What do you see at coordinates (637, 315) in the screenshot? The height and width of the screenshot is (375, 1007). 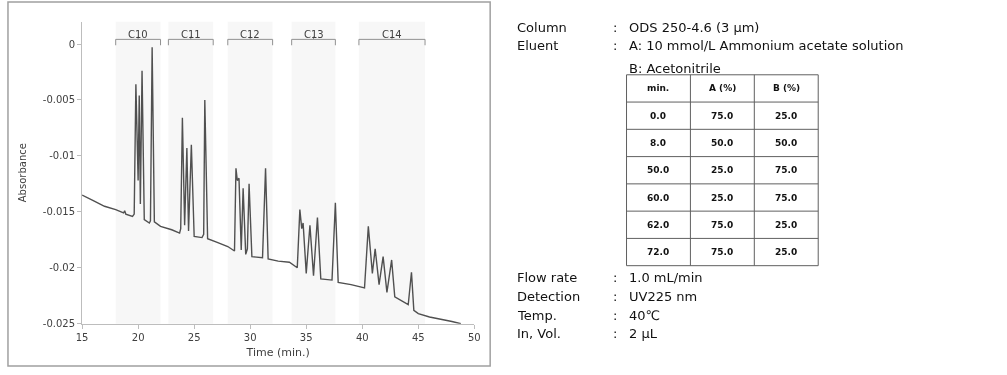 I see `text: : 40℃` at bounding box center [637, 315].